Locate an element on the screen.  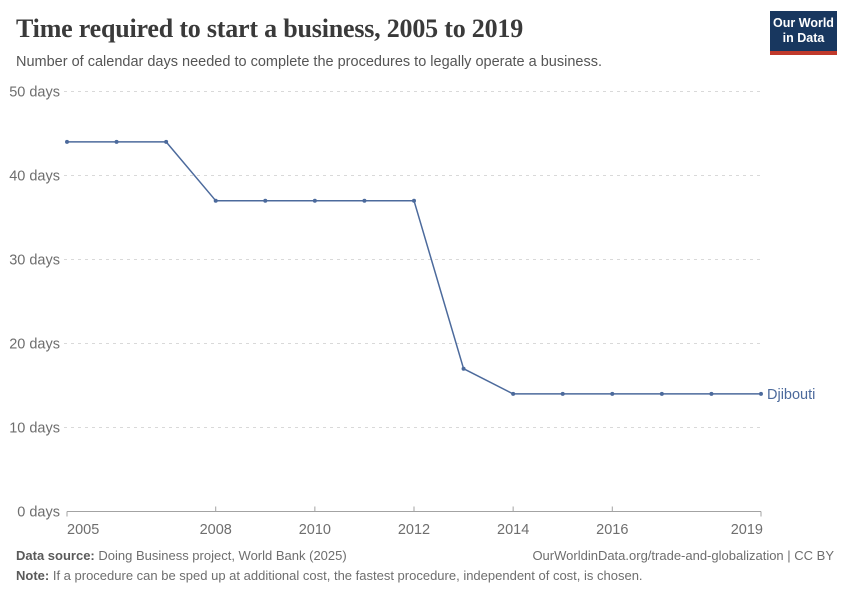
y-tick-label: 20 days is located at coordinates (34, 345).